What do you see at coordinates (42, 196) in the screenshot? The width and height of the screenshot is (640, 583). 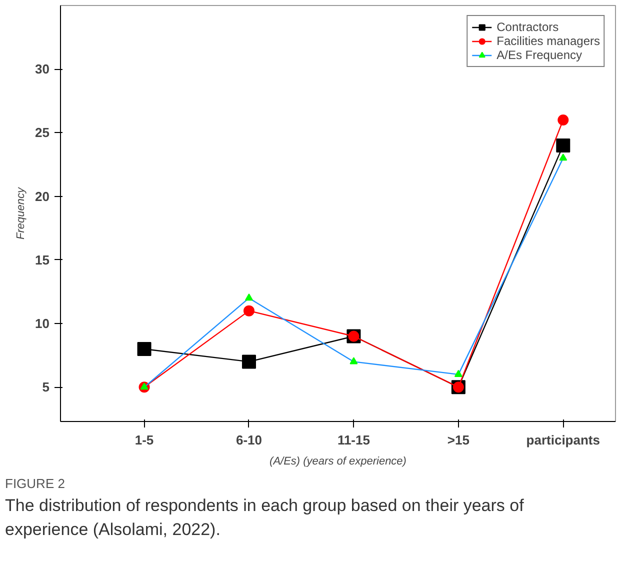 I see `y-tick-label: 20` at bounding box center [42, 196].